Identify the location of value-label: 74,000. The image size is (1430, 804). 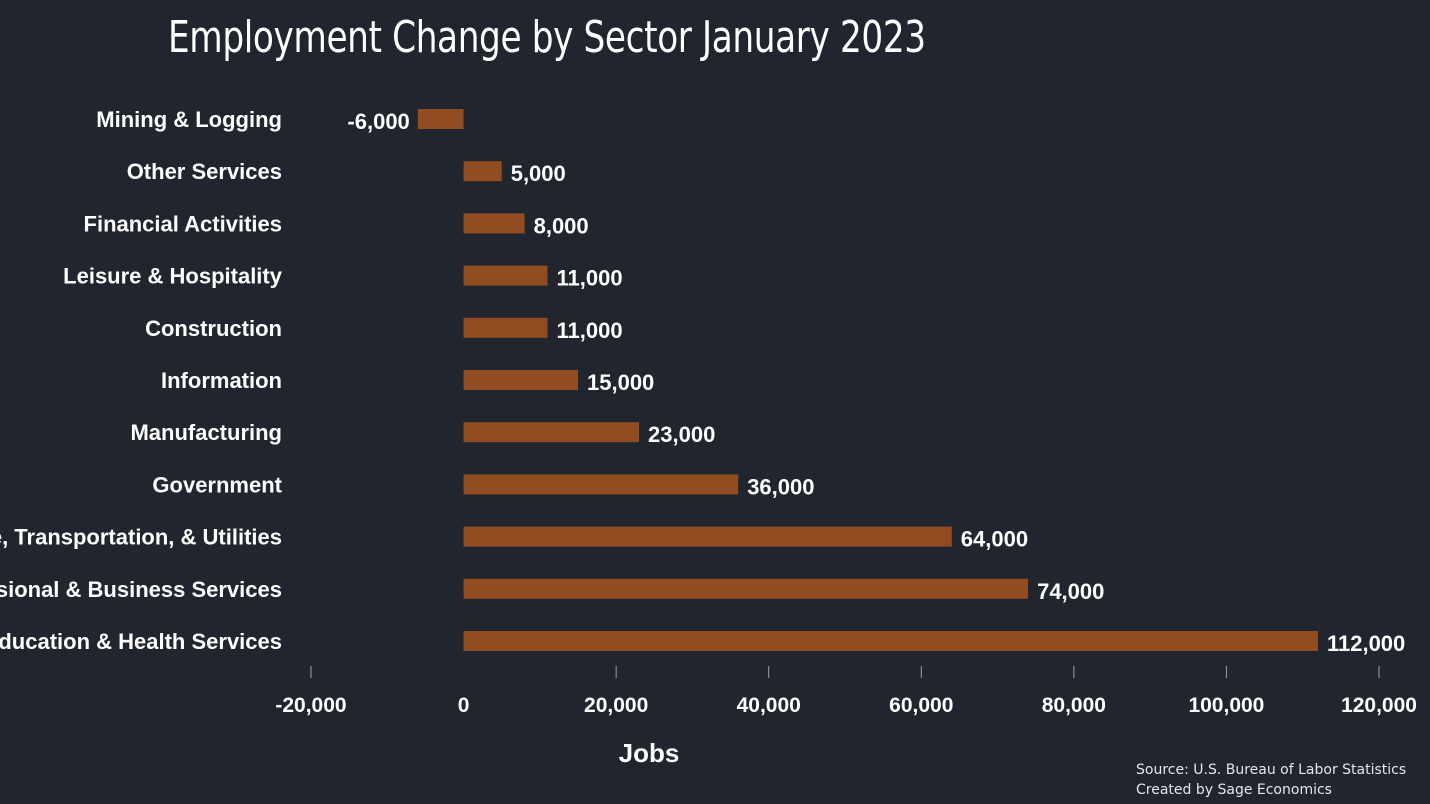
(1070, 591).